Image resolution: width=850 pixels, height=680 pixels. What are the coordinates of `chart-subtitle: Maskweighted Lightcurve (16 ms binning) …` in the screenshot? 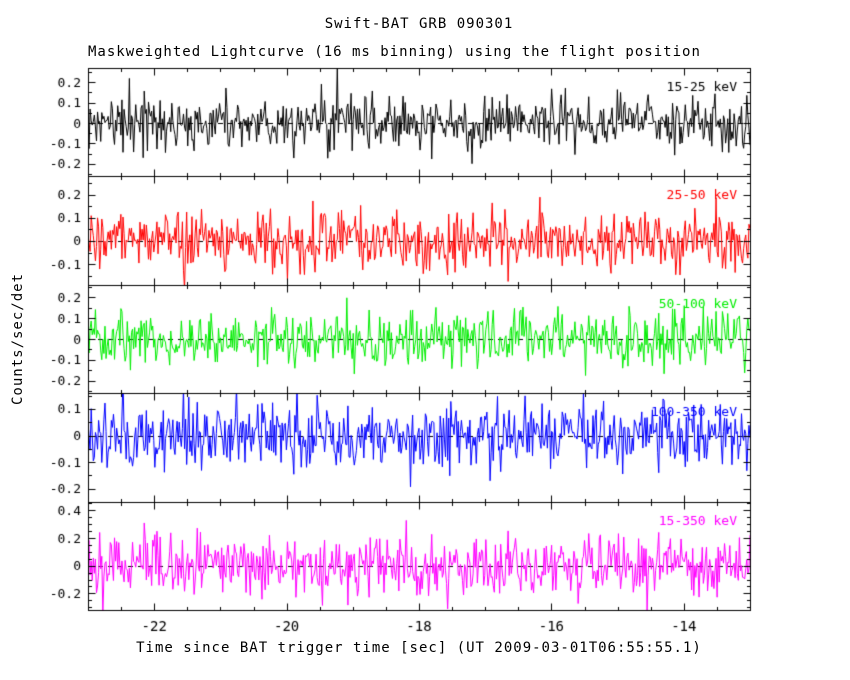 It's located at (394, 52).